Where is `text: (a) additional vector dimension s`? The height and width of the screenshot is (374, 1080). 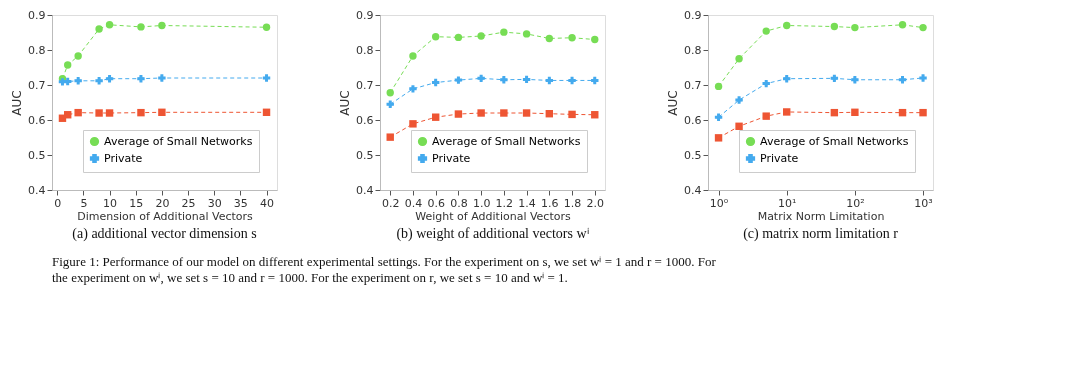 text: (a) additional vector dimension s is located at coordinates (164, 234).